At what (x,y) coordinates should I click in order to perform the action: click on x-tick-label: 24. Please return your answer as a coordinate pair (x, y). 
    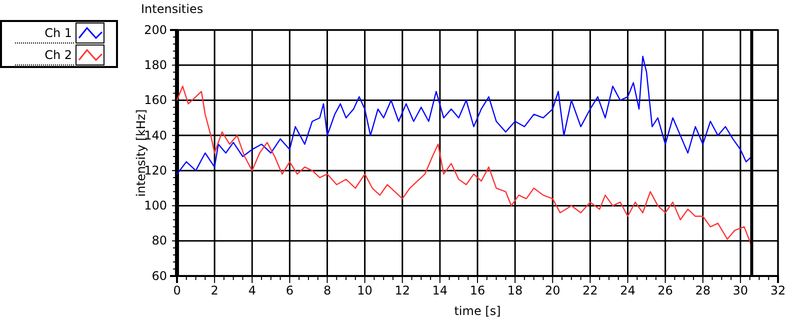
    Looking at the image, I should click on (628, 291).